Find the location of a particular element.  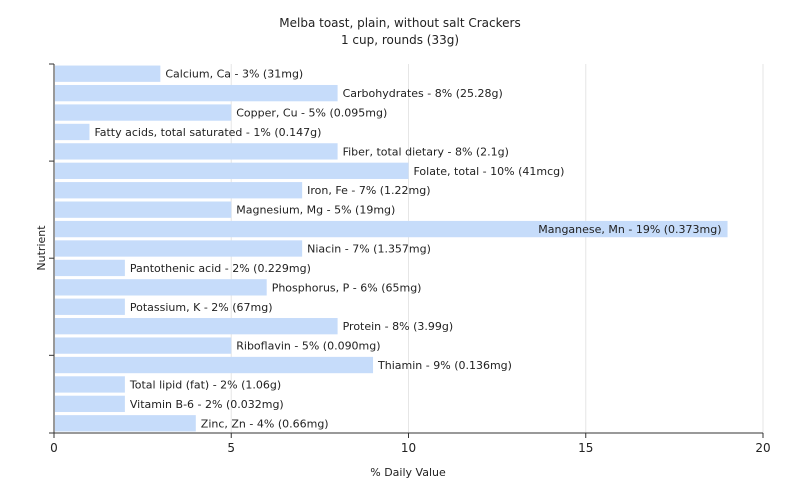

bar-label: Total lipid (fat) - 2% (1.06g) is located at coordinates (205, 384).